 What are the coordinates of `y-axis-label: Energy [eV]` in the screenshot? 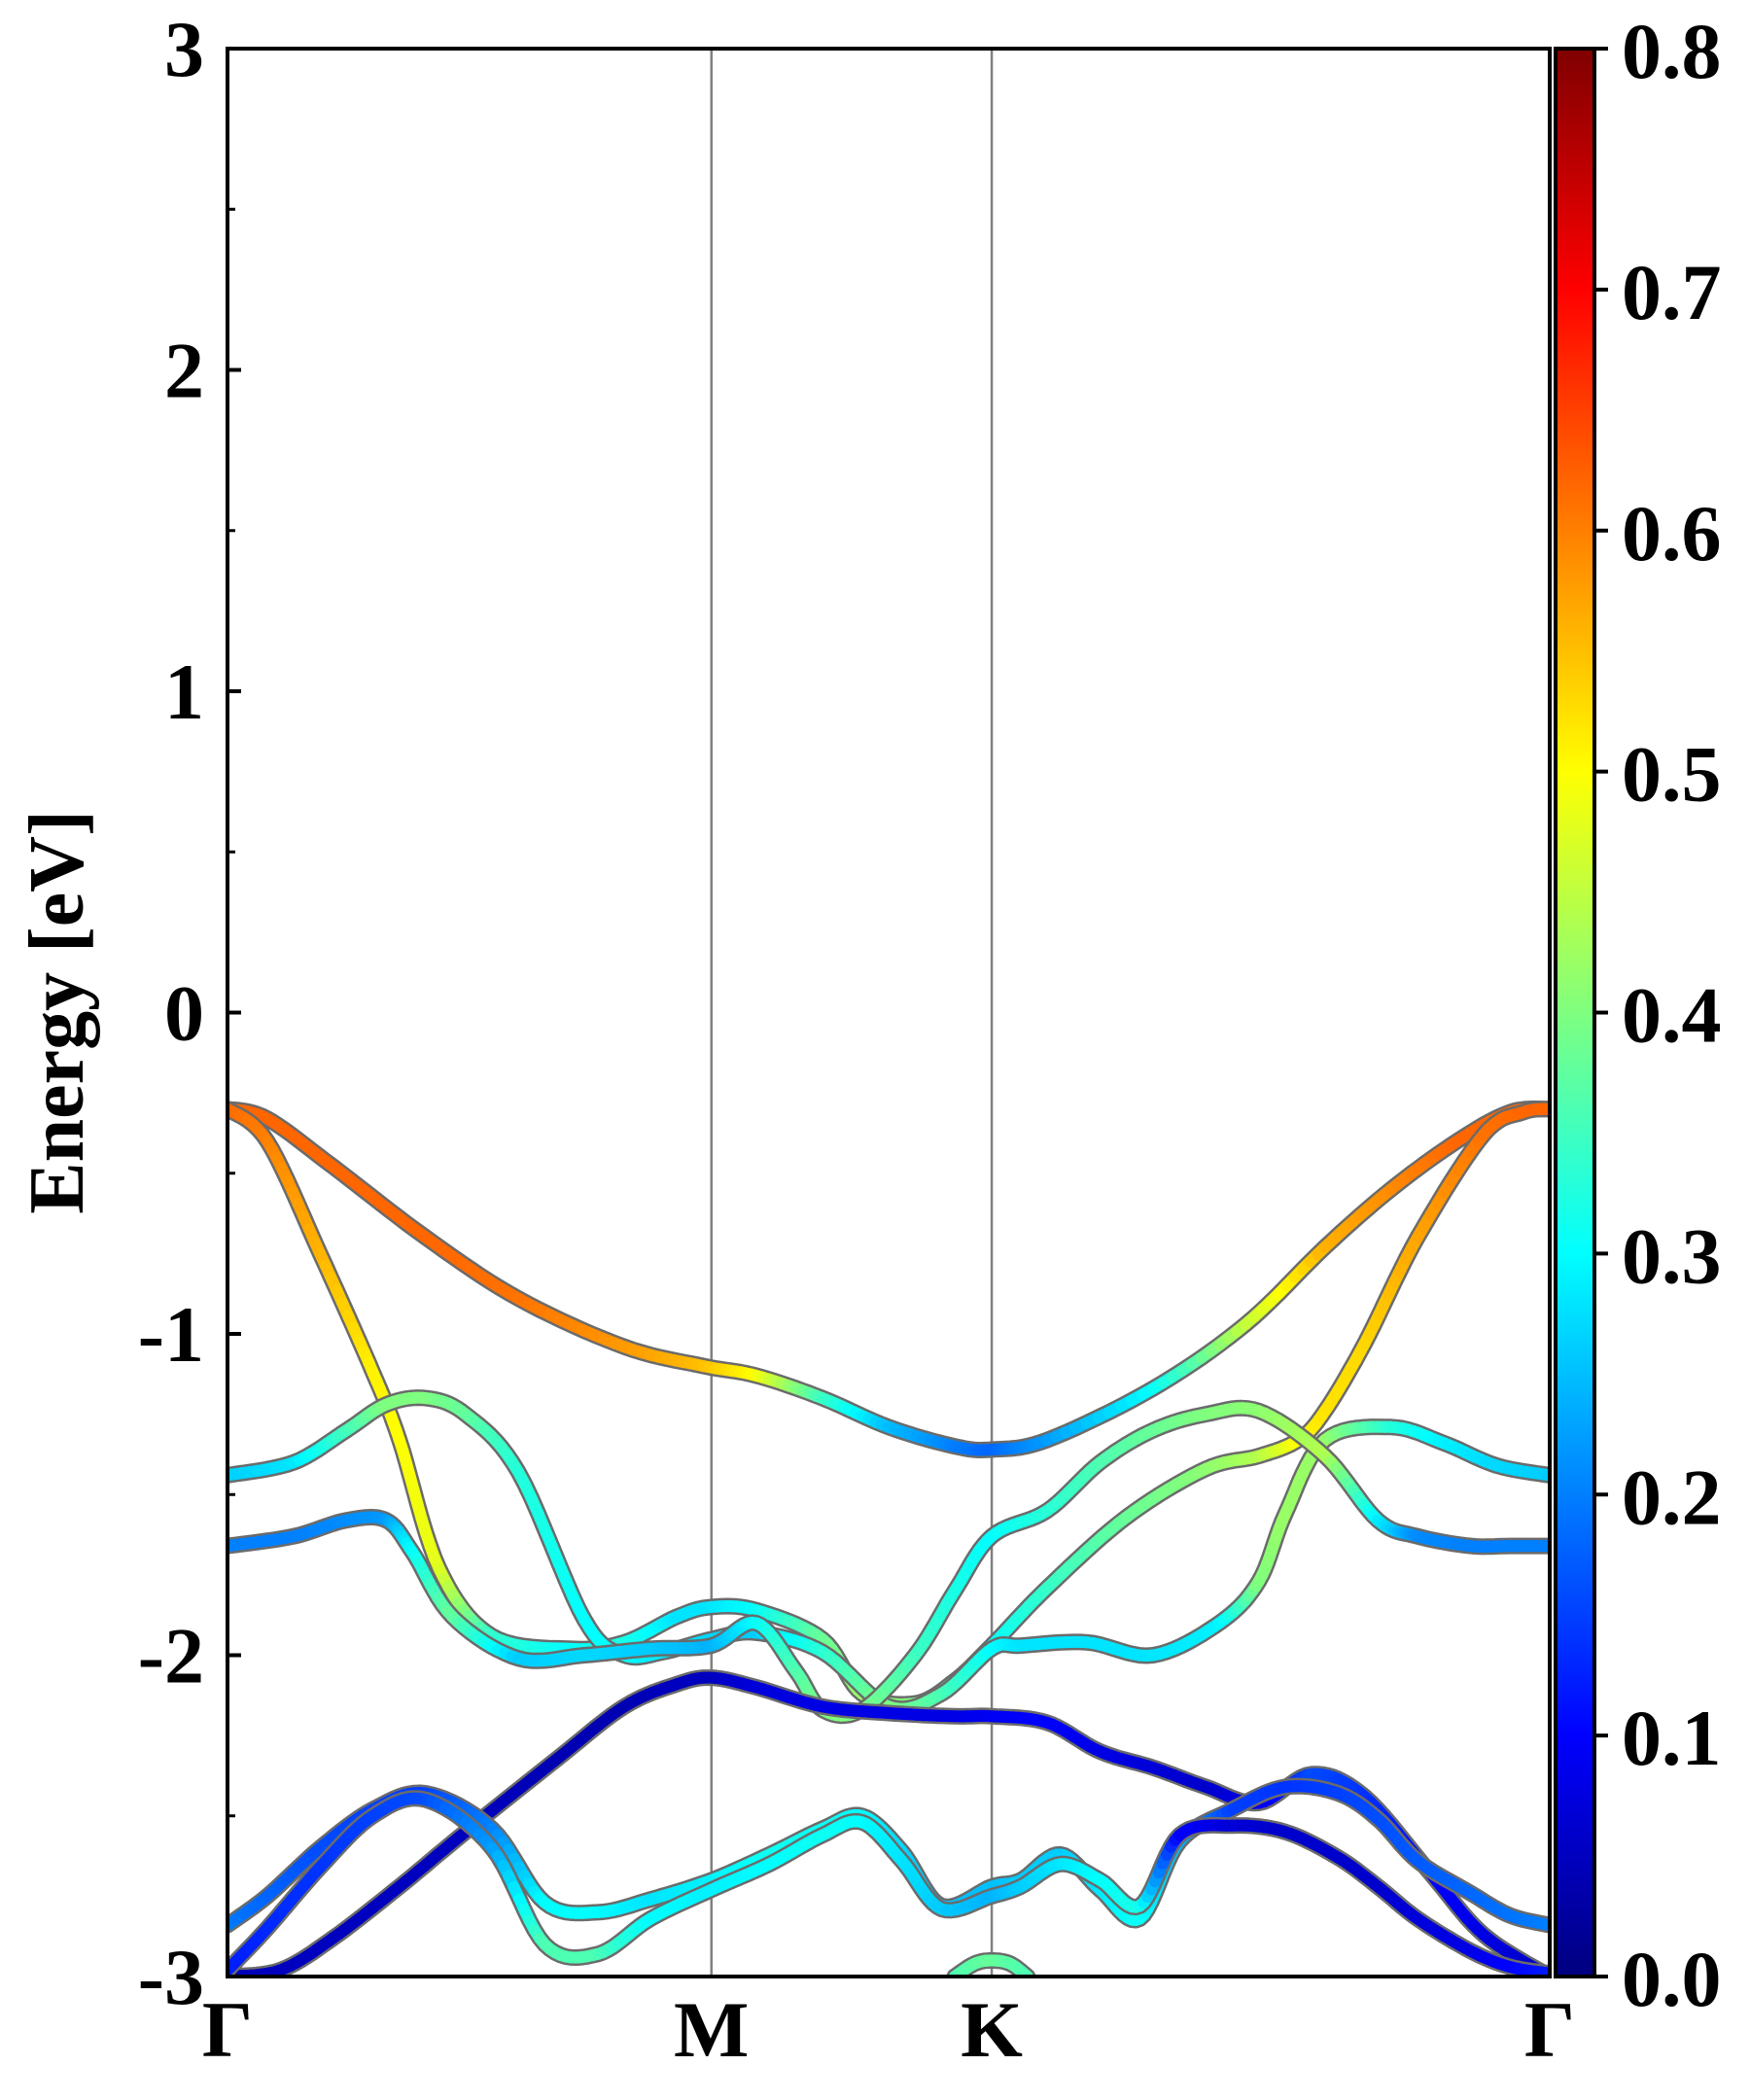 It's located at (57, 1011).